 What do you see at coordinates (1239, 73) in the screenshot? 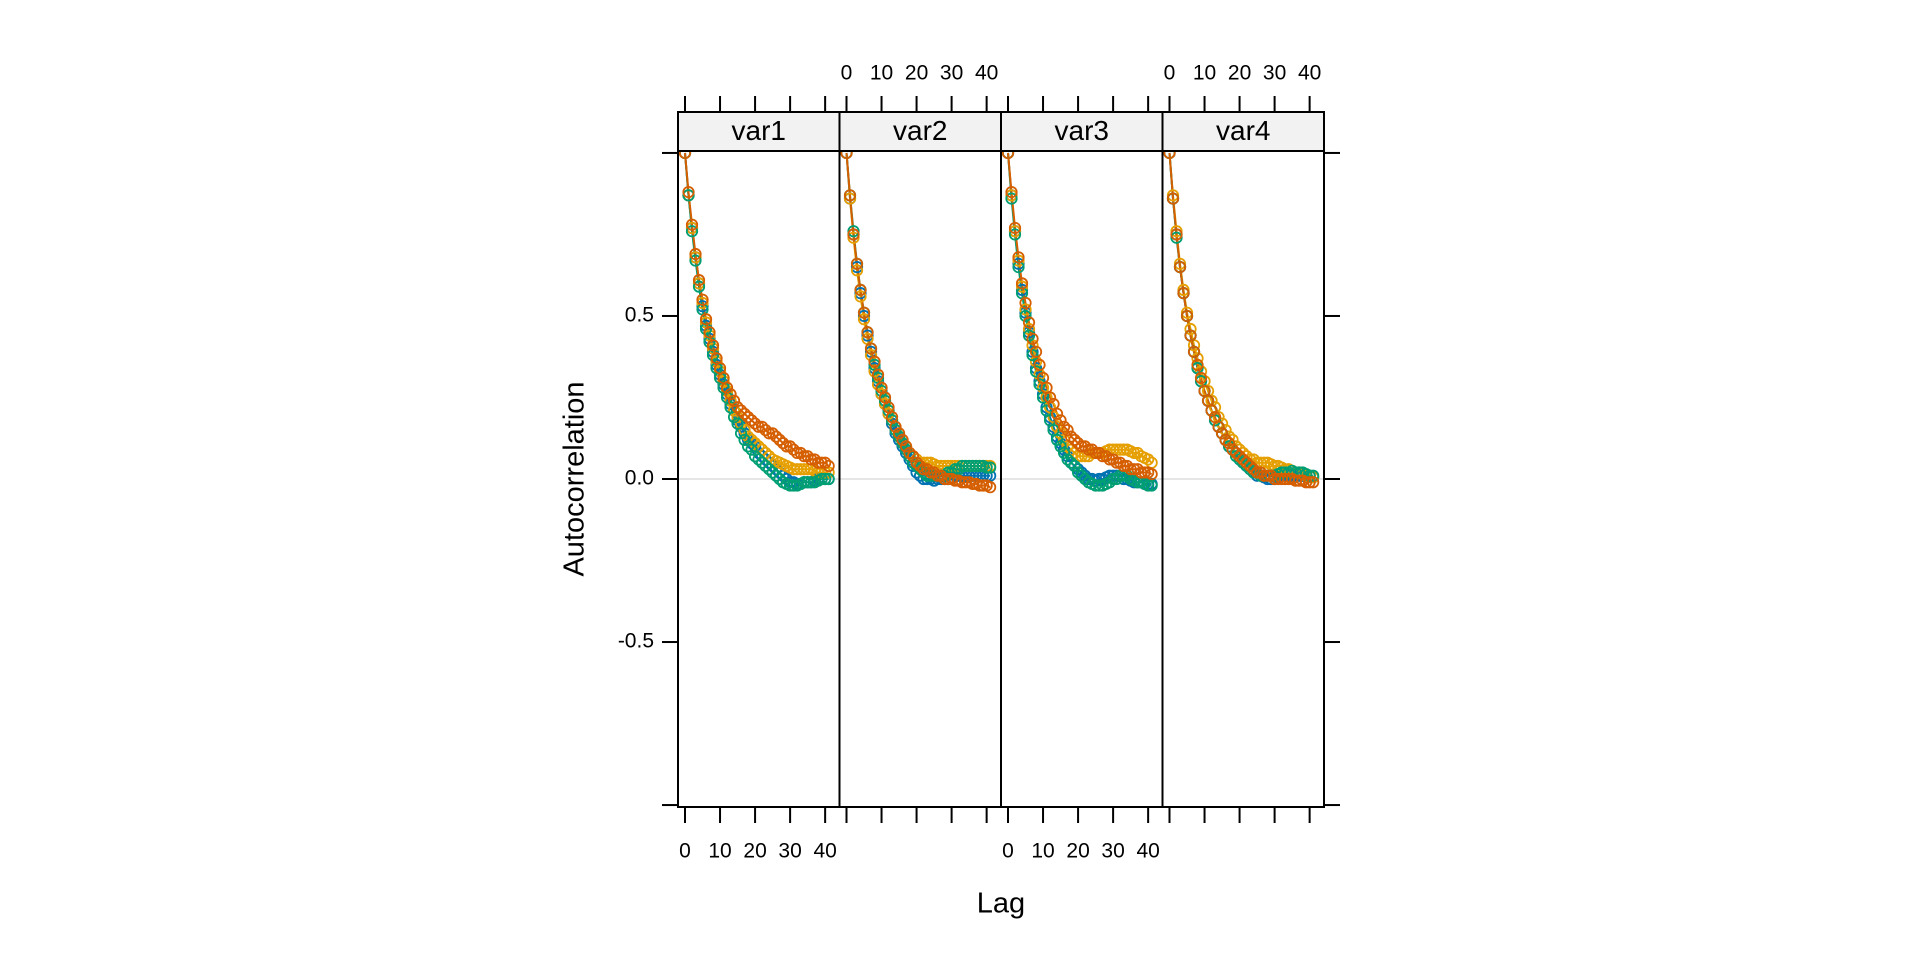
I see `x-tick-label-top: 20` at bounding box center [1239, 73].